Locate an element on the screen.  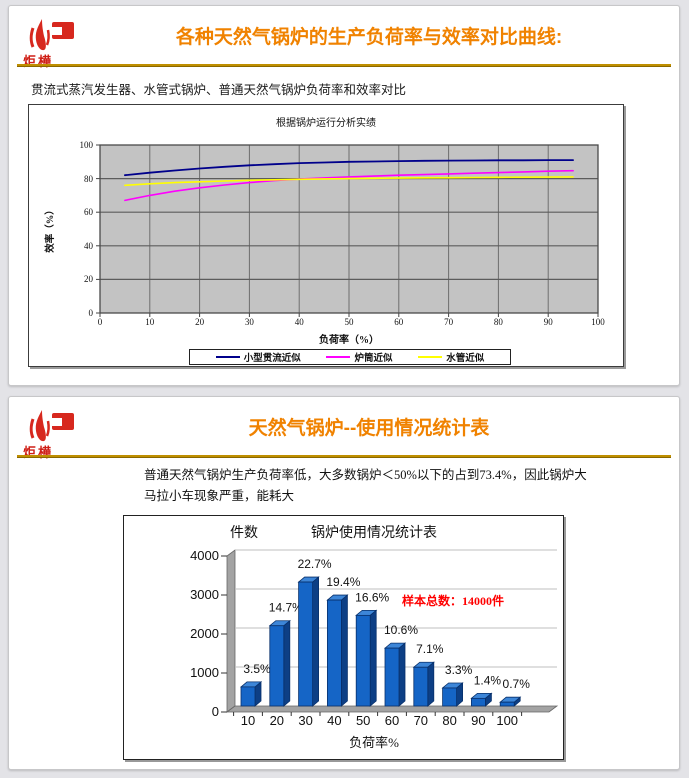
line-chart-x-title: 负荷率（%） is located at coordinates (349, 340).